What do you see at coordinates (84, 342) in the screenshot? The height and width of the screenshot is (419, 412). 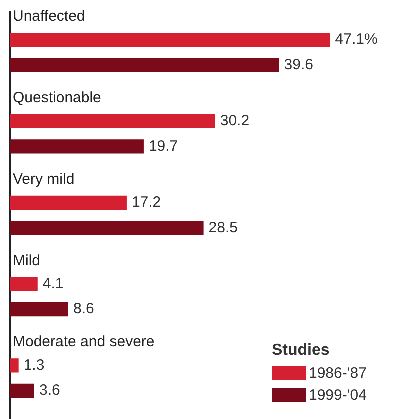 I see `y-tick-label: Moderate and severe` at bounding box center [84, 342].